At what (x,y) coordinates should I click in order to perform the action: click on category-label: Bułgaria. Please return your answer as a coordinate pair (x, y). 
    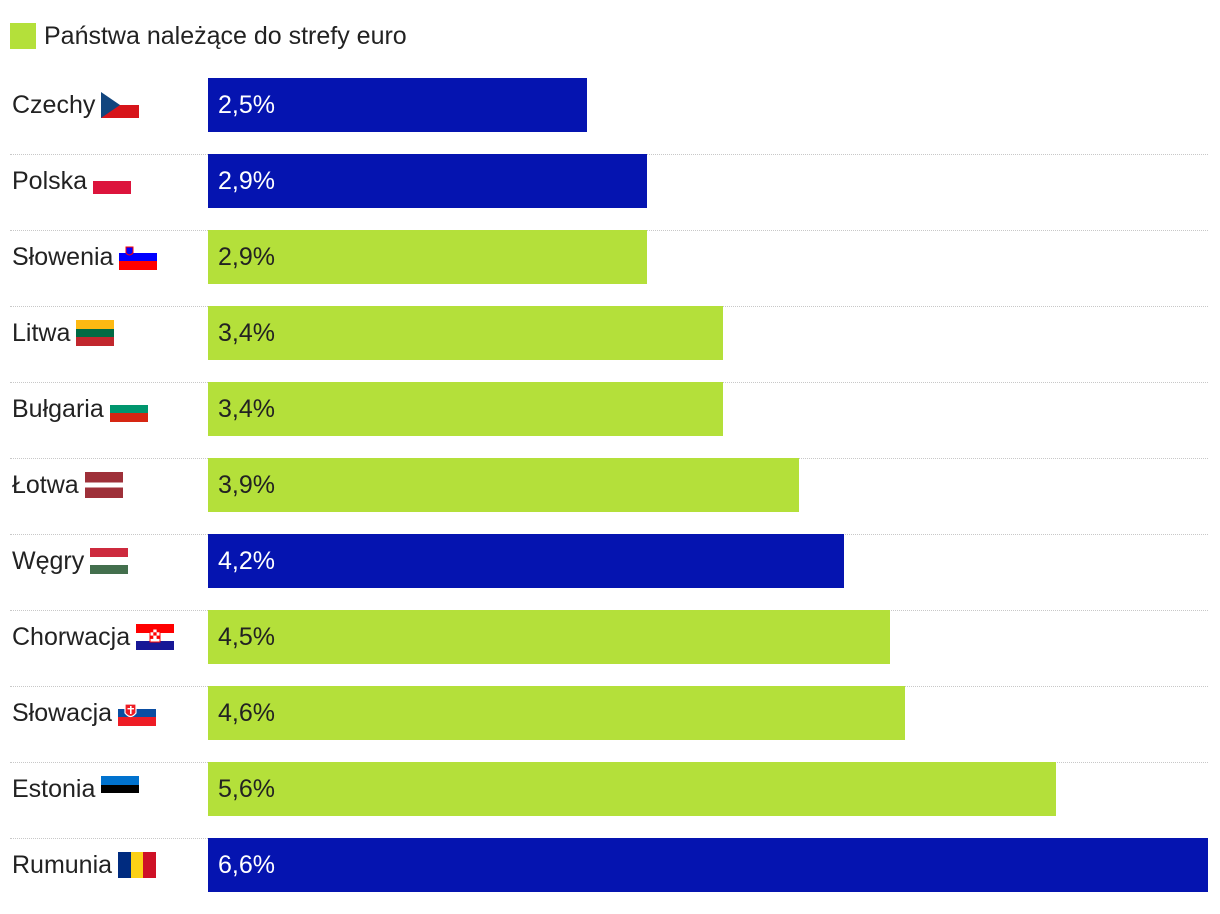
    Looking at the image, I should click on (80, 409).